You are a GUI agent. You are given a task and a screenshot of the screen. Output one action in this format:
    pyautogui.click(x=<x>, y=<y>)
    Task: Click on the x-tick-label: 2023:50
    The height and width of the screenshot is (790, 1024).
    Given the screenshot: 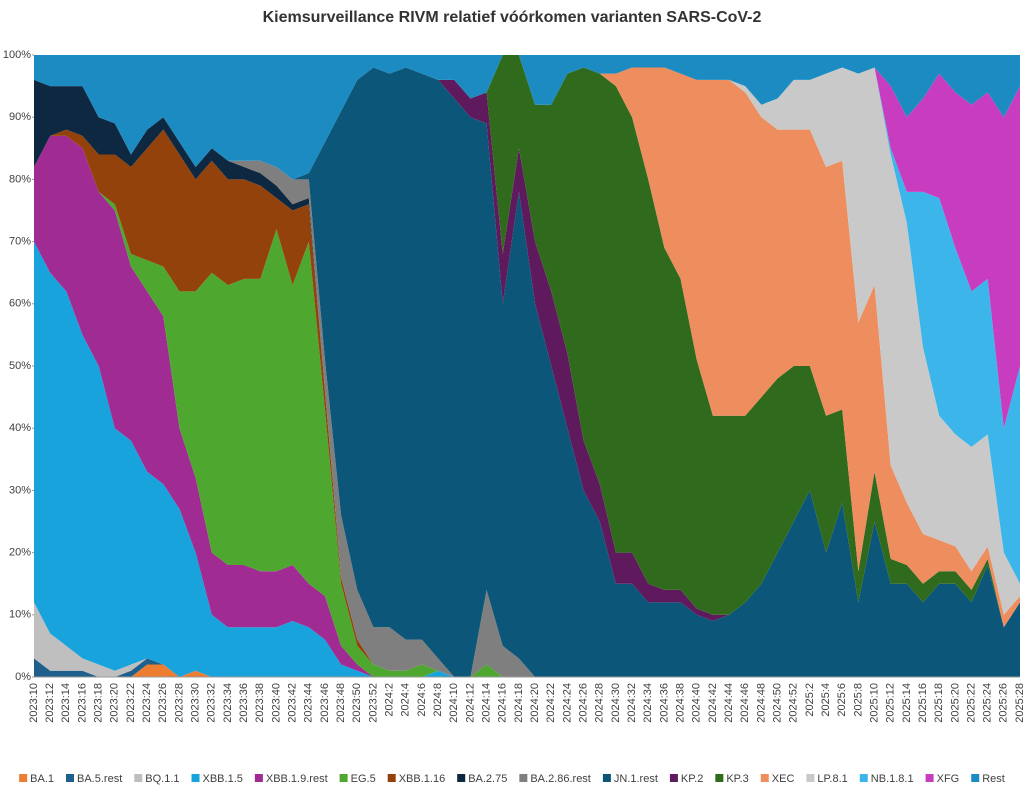 What is the action you would take?
    pyautogui.click(x=357, y=703)
    